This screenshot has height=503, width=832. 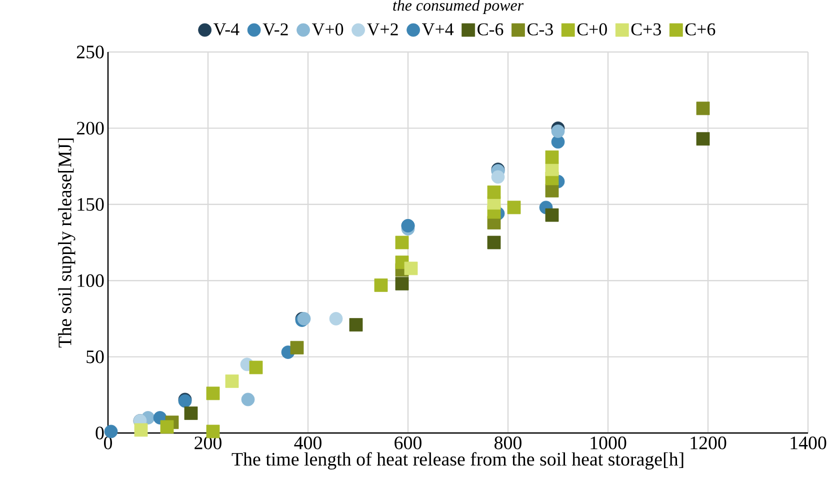 What do you see at coordinates (91, 204) in the screenshot?
I see `y-tick-label: 150` at bounding box center [91, 204].